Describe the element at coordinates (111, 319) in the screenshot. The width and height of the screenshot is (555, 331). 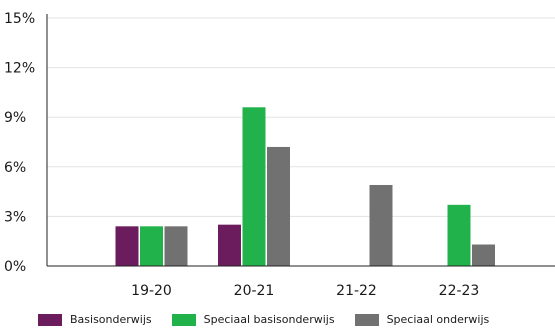
I see `legend-label: Basisonderwijs` at that location.